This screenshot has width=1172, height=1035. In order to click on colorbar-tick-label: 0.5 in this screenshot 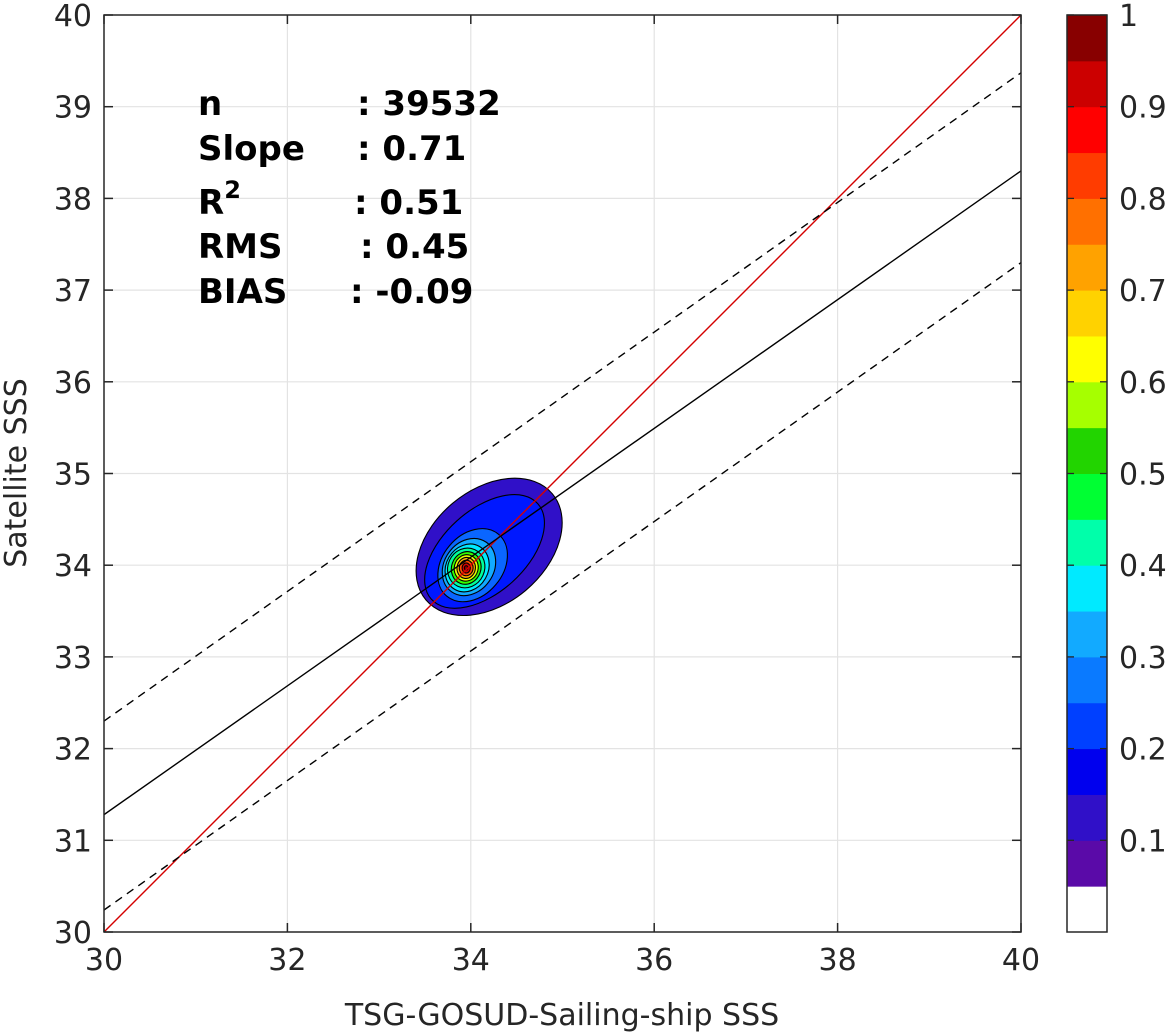, I will do `click(1143, 475)`.